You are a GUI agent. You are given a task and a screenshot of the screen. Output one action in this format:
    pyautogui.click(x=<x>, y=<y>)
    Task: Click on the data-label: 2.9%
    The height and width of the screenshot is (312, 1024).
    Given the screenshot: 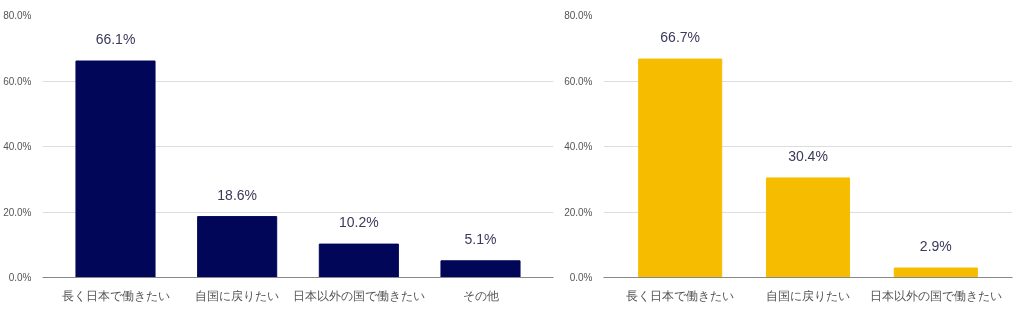 What is the action you would take?
    pyautogui.click(x=935, y=246)
    